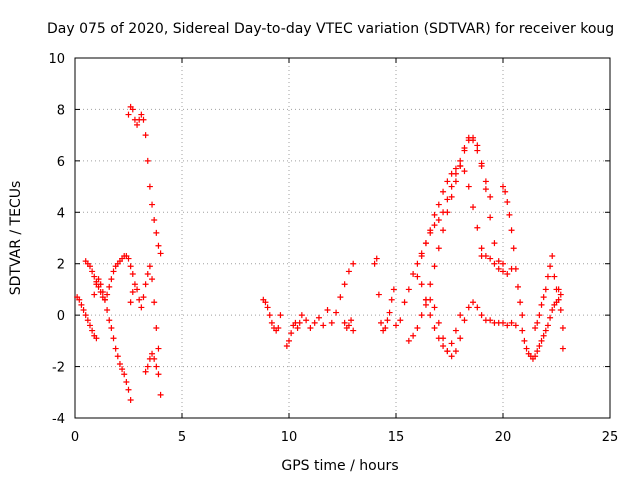  What do you see at coordinates (61, 162) in the screenshot?
I see `y-tick-label: 6` at bounding box center [61, 162].